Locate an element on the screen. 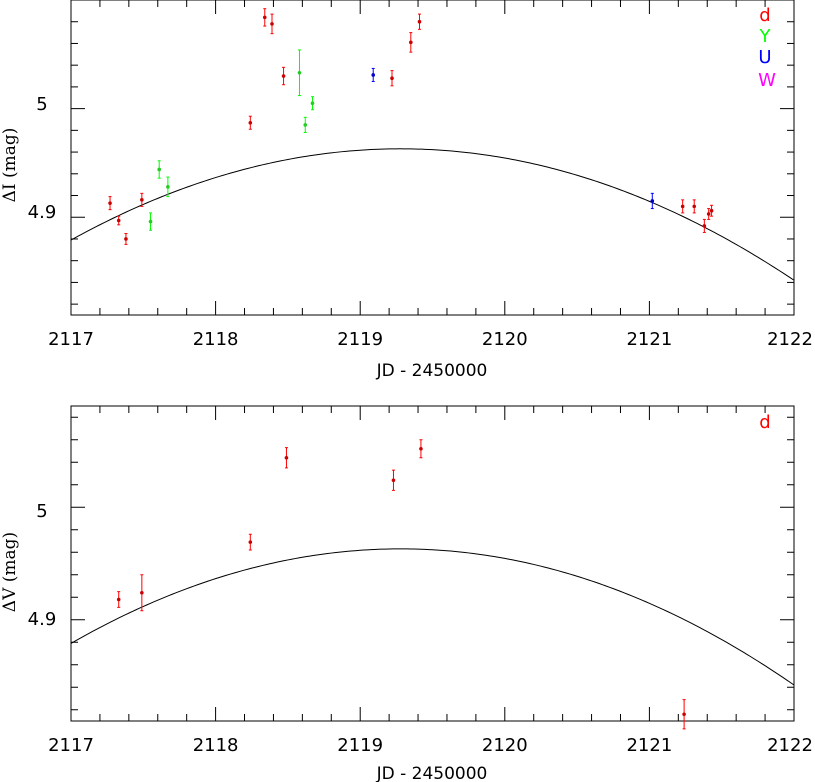 The width and height of the screenshot is (815, 782). v-band-x-tick-label: 2122 is located at coordinates (790, 745).